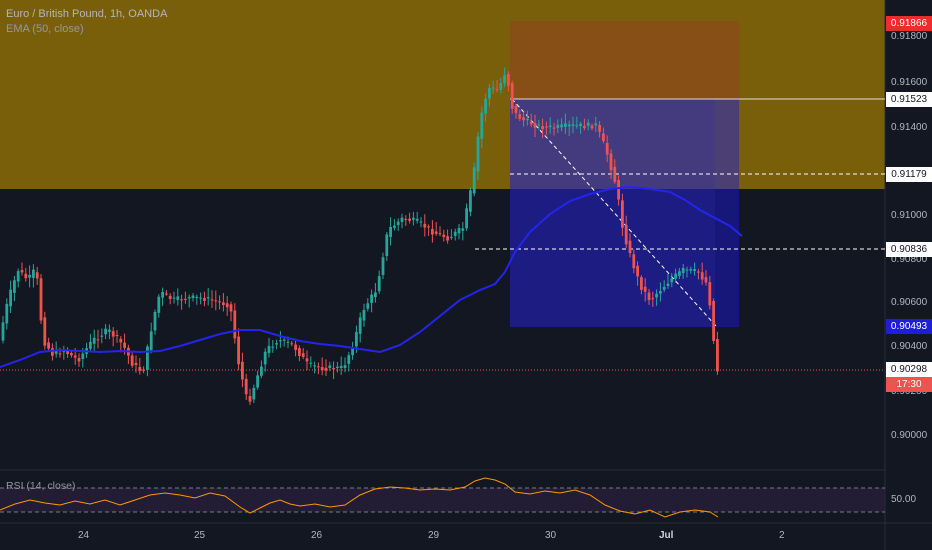  Describe the element at coordinates (909, 369) in the screenshot. I see `price-tag-current: 0.90298` at that location.